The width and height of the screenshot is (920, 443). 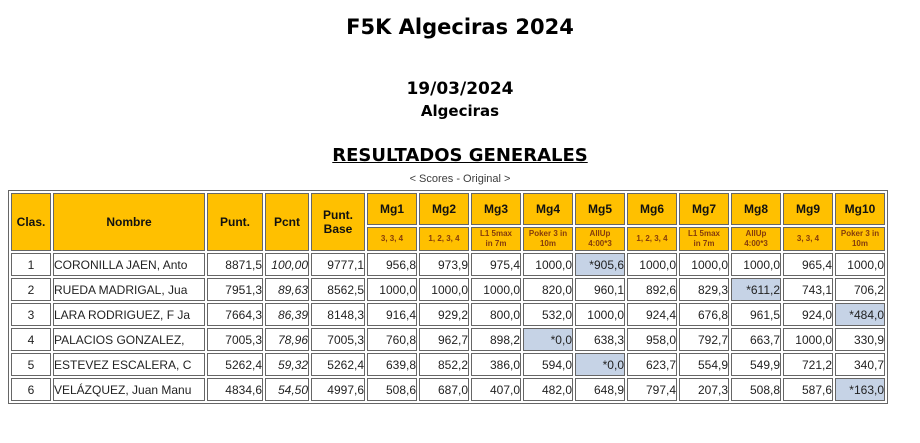 I want to click on cell-clas: 5, so click(x=31, y=364).